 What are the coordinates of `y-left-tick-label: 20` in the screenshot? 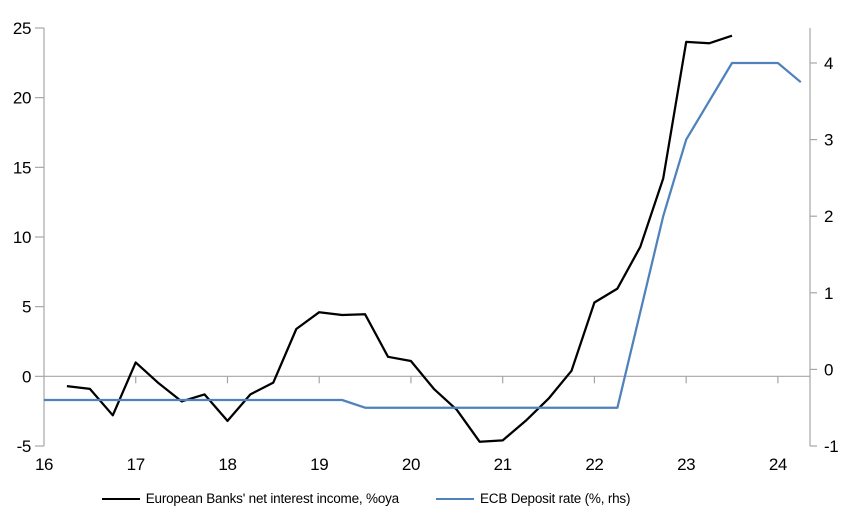 It's located at (22, 98).